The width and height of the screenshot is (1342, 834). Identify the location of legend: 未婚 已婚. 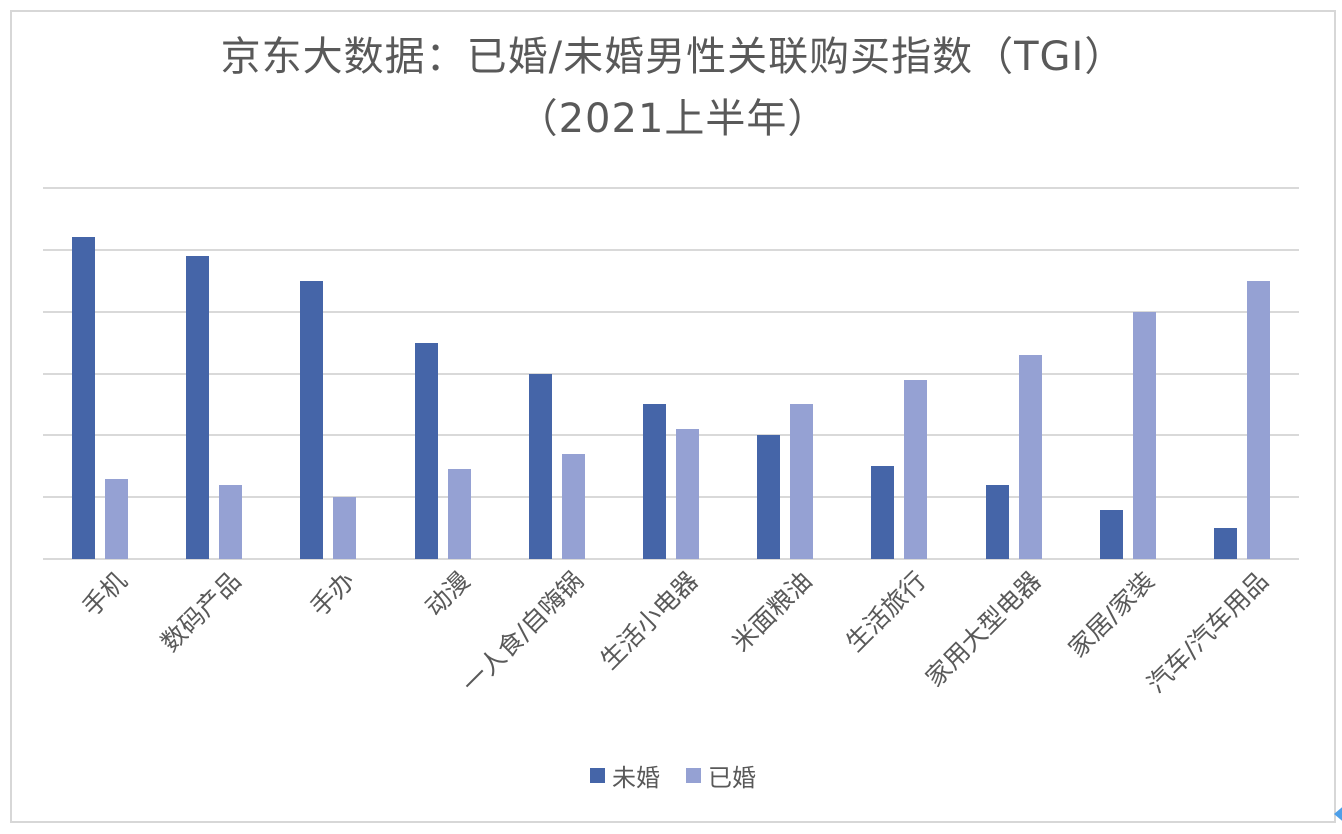
(673, 775).